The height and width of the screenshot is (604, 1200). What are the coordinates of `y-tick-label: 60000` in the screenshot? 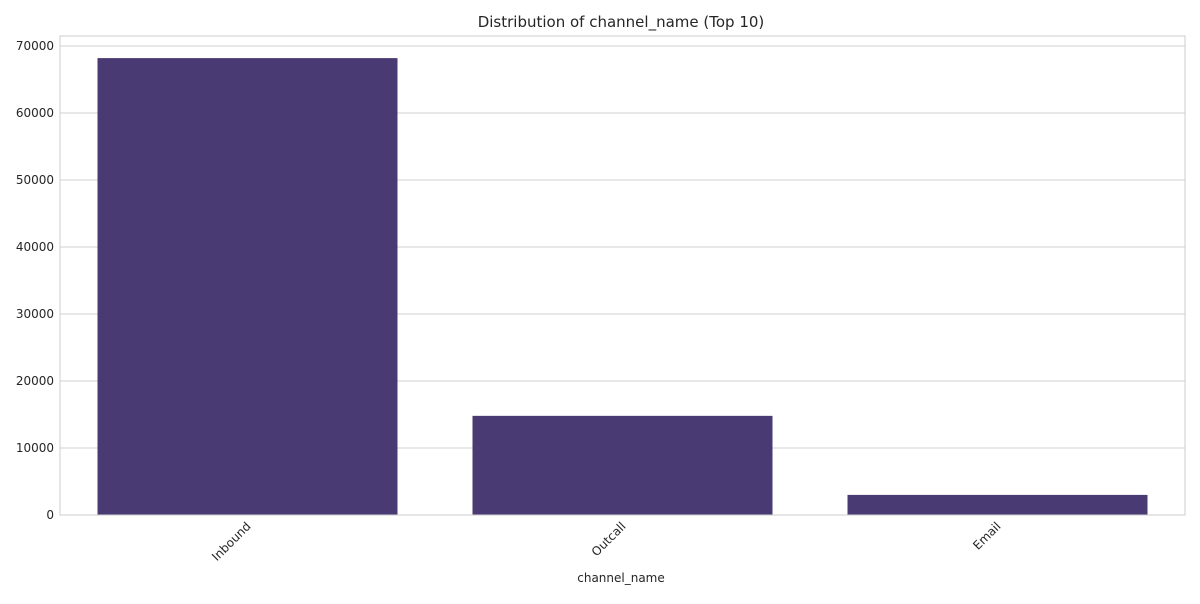 It's located at (35, 113).